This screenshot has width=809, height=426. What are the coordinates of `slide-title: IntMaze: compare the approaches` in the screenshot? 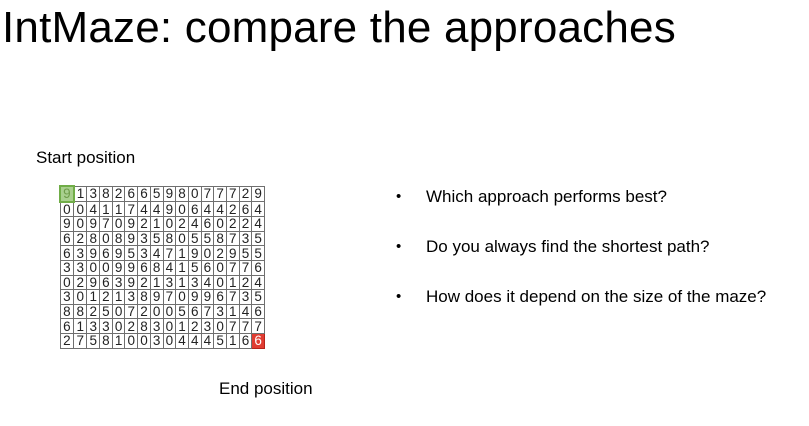 It's located at (339, 27).